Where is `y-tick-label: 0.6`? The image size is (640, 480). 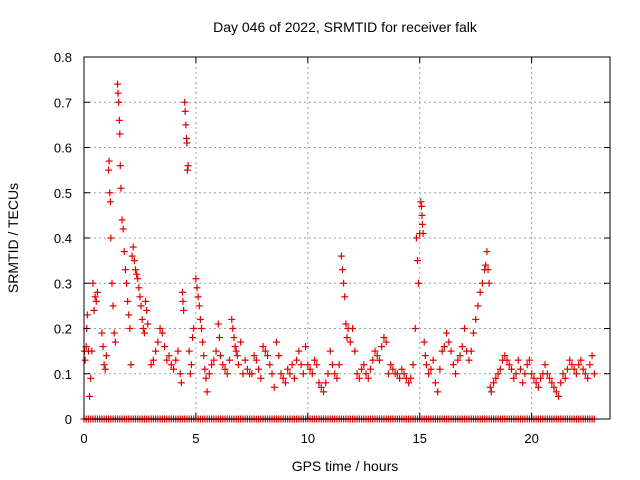
y-tick-label: 0.6 is located at coordinates (63, 148).